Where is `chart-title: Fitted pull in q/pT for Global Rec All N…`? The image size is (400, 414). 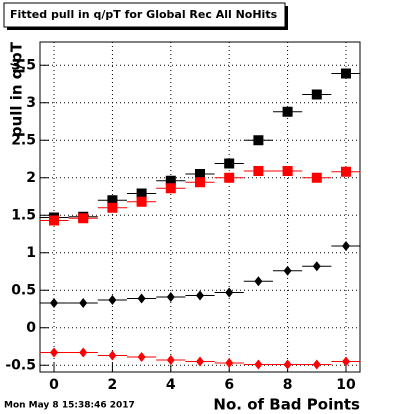
chart-title: Fitted pull in q/pT for Global Rec All N… is located at coordinates (144, 14).